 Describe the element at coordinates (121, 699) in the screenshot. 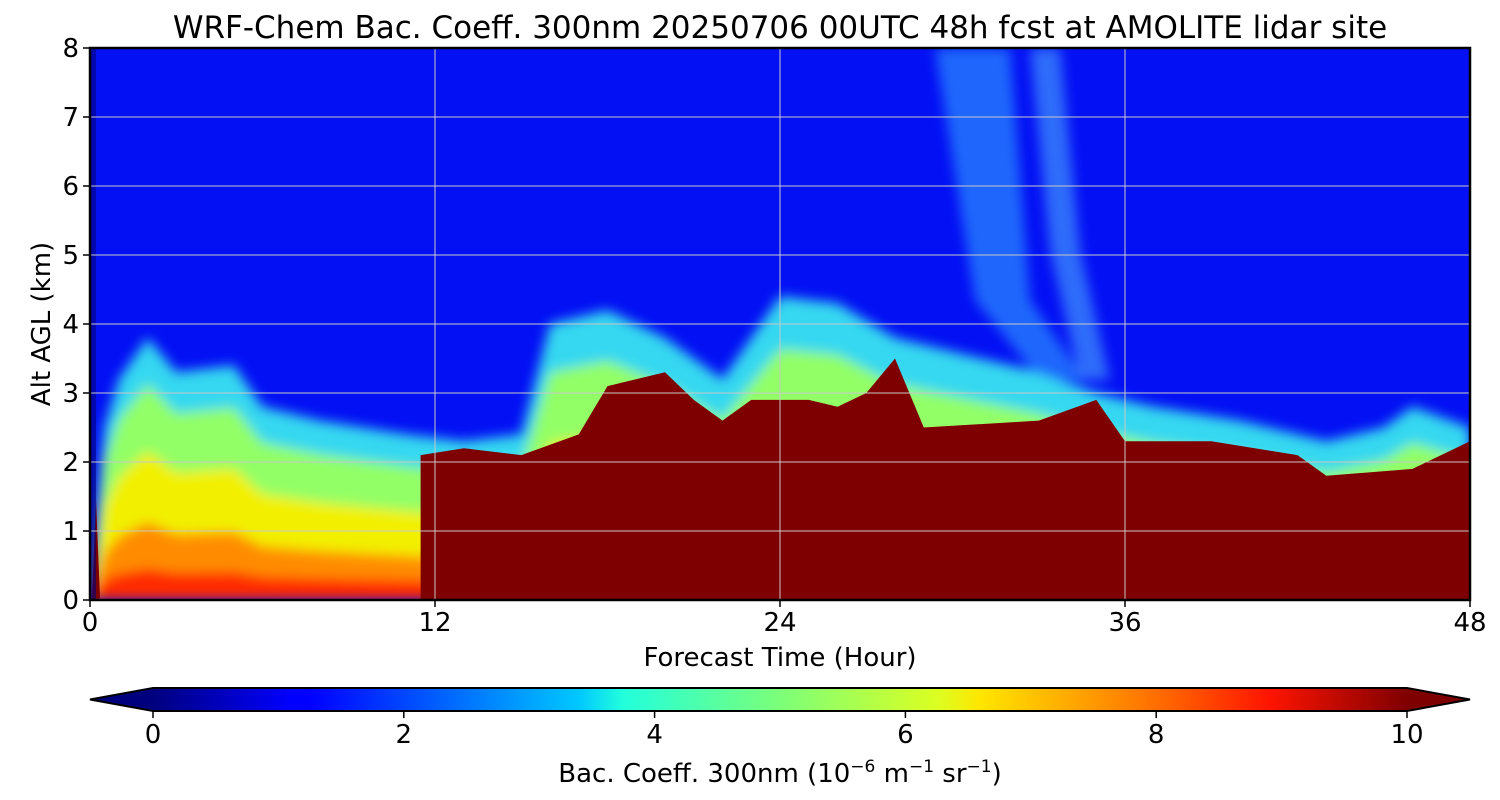

I see `colorbar-extend-low` at that location.